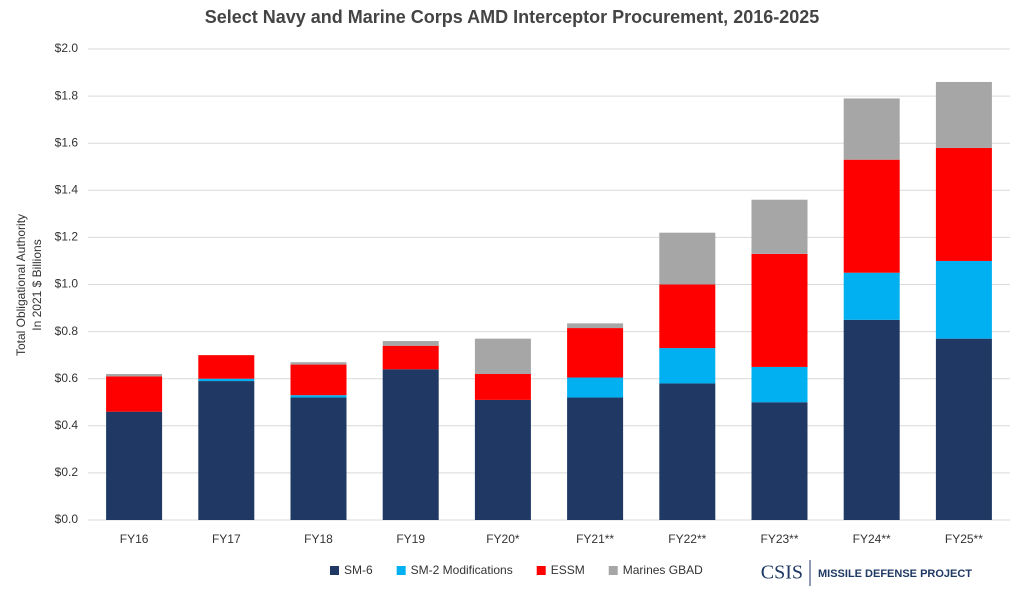  What do you see at coordinates (67, 519) in the screenshot?
I see `y-tick-label: $0.0` at bounding box center [67, 519].